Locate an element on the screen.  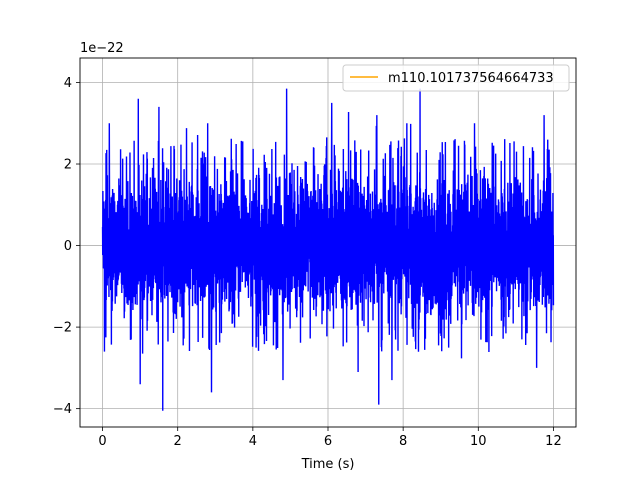
x-tick-label: 8 is located at coordinates (403, 441).